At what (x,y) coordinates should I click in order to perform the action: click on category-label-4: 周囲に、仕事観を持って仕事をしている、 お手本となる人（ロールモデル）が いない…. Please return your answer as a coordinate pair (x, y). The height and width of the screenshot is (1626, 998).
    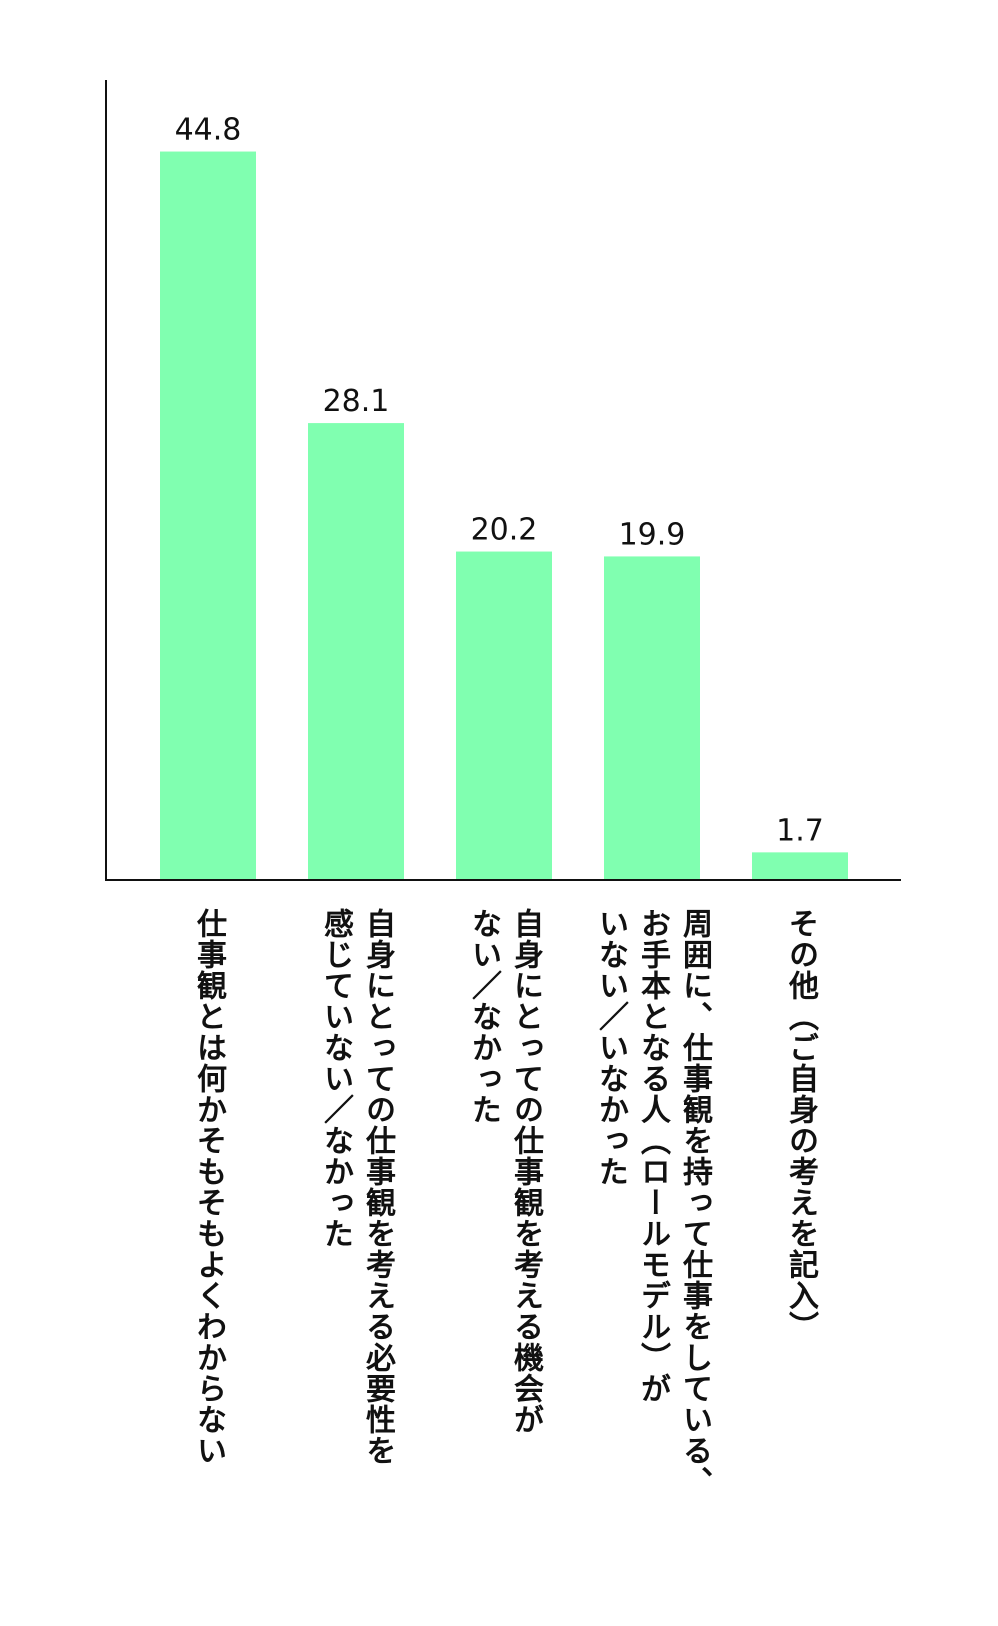
    Looking at the image, I should click on (652, 1202).